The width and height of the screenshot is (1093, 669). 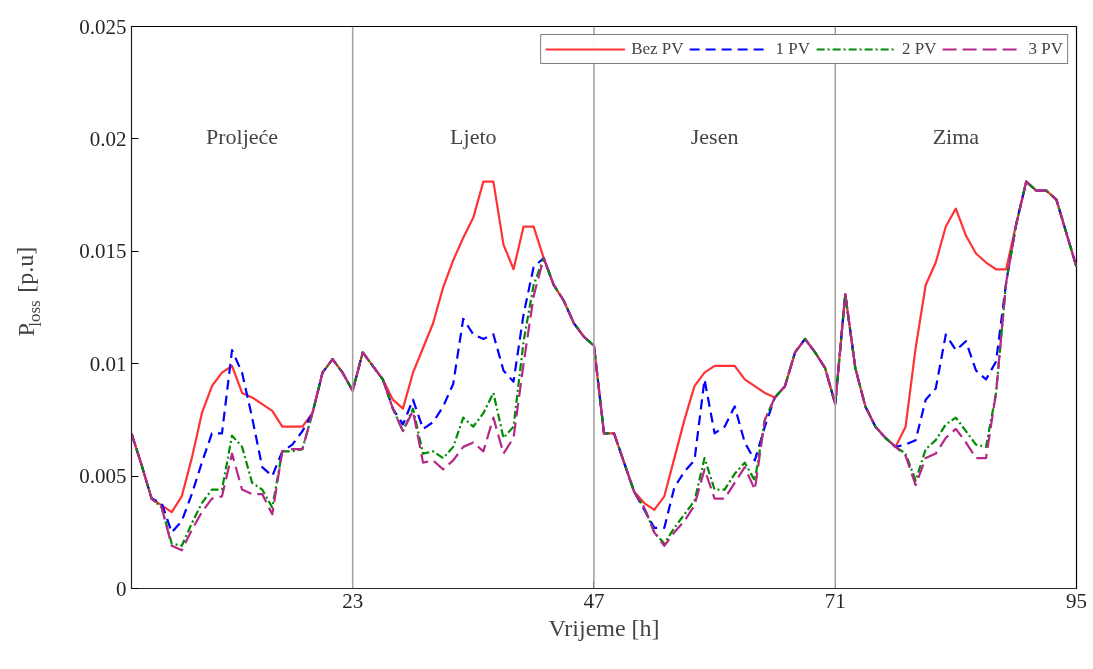 What do you see at coordinates (103, 26) in the screenshot?
I see `y-tick-label: 0.025` at bounding box center [103, 26].